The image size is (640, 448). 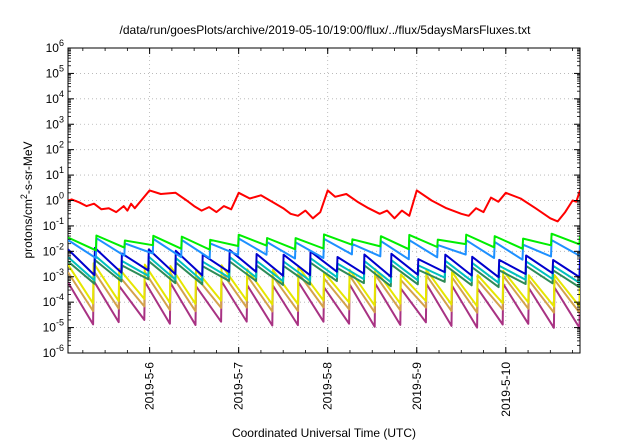 What do you see at coordinates (61, 170) in the screenshot?
I see `y-tick-exponent: 1` at bounding box center [61, 170].